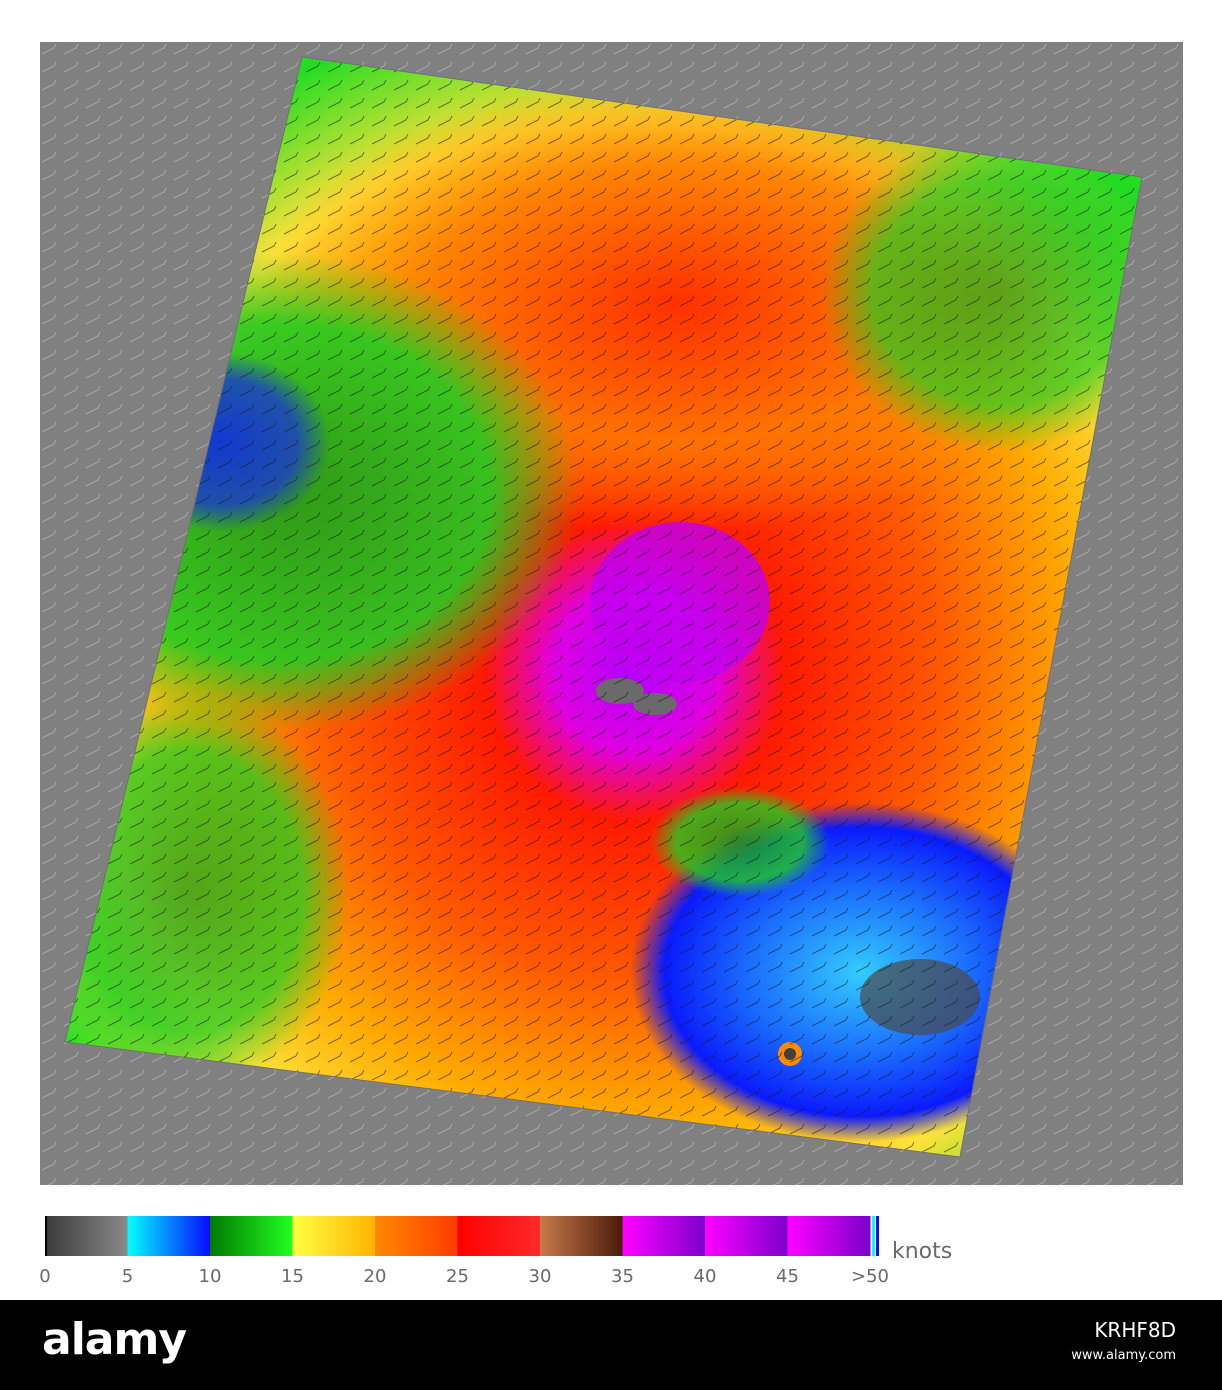  What do you see at coordinates (922, 1251) in the screenshot?
I see `legend-units-label: knots` at bounding box center [922, 1251].